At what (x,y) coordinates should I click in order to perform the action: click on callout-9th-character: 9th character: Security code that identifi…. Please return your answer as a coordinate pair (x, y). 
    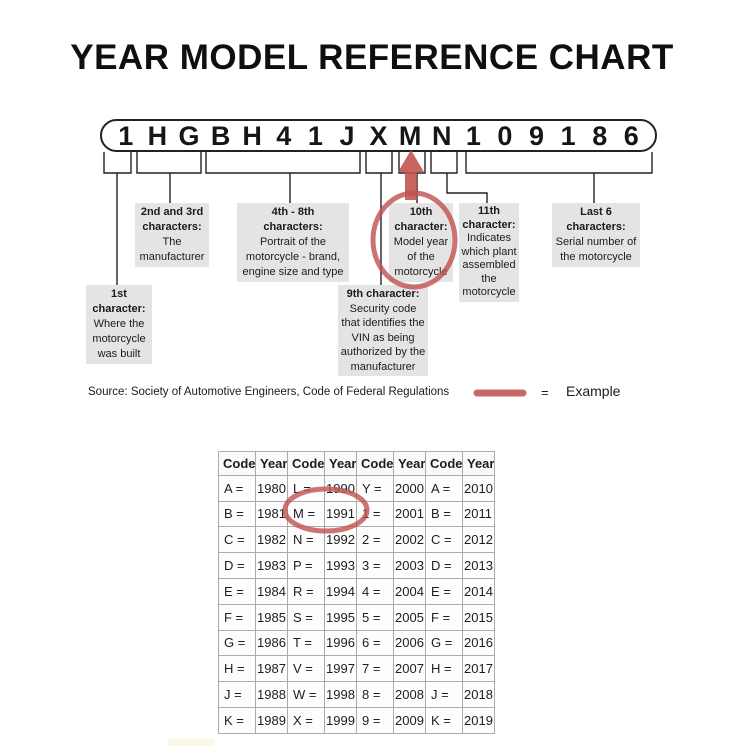
    Looking at the image, I should click on (383, 330).